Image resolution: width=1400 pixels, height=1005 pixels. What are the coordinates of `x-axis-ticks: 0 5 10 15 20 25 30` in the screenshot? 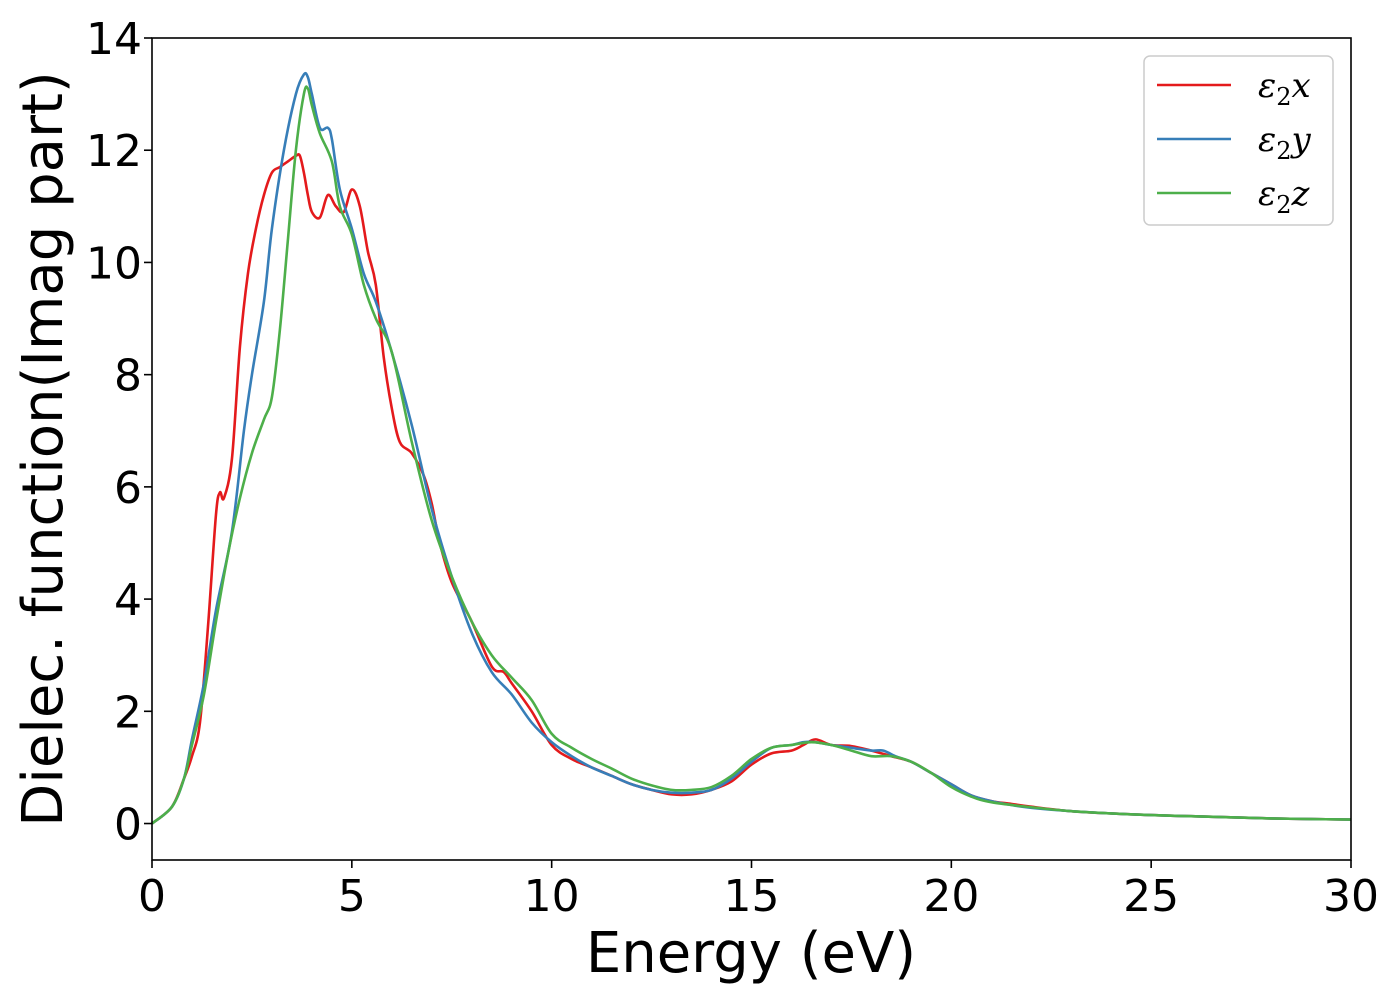 It's located at (758, 891).